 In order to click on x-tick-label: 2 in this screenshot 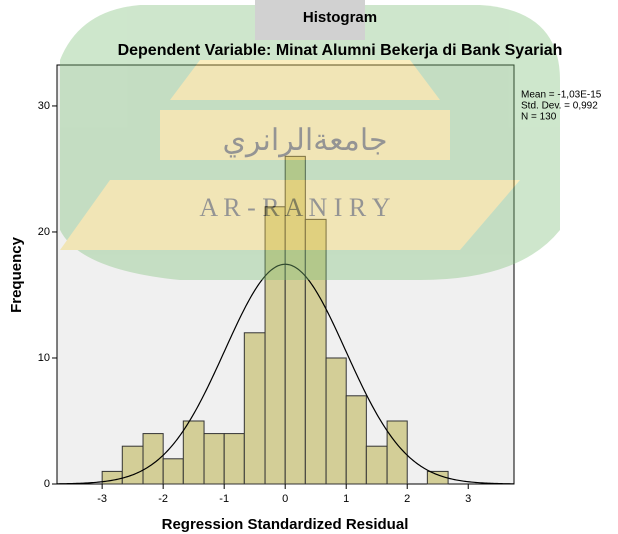, I will do `click(407, 499)`.